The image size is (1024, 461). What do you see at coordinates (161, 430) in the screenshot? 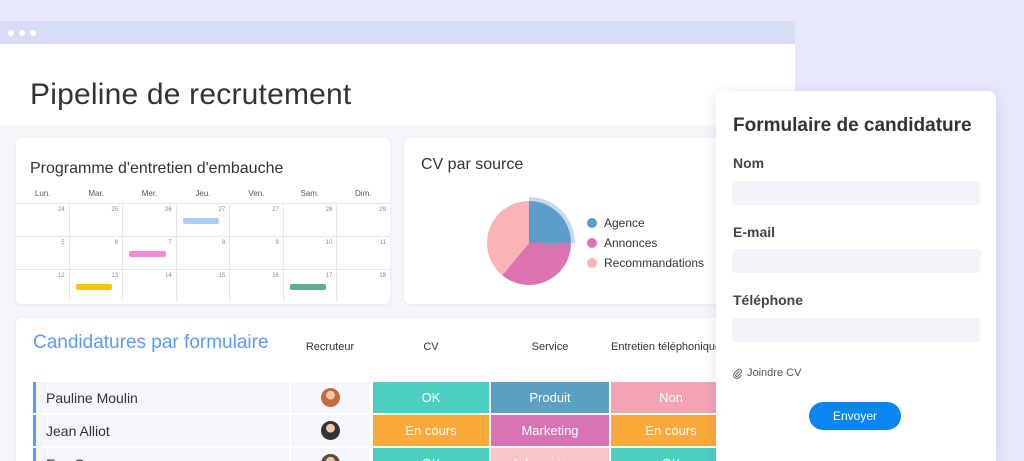
I see `candidate-name: Jean Alliot` at bounding box center [161, 430].